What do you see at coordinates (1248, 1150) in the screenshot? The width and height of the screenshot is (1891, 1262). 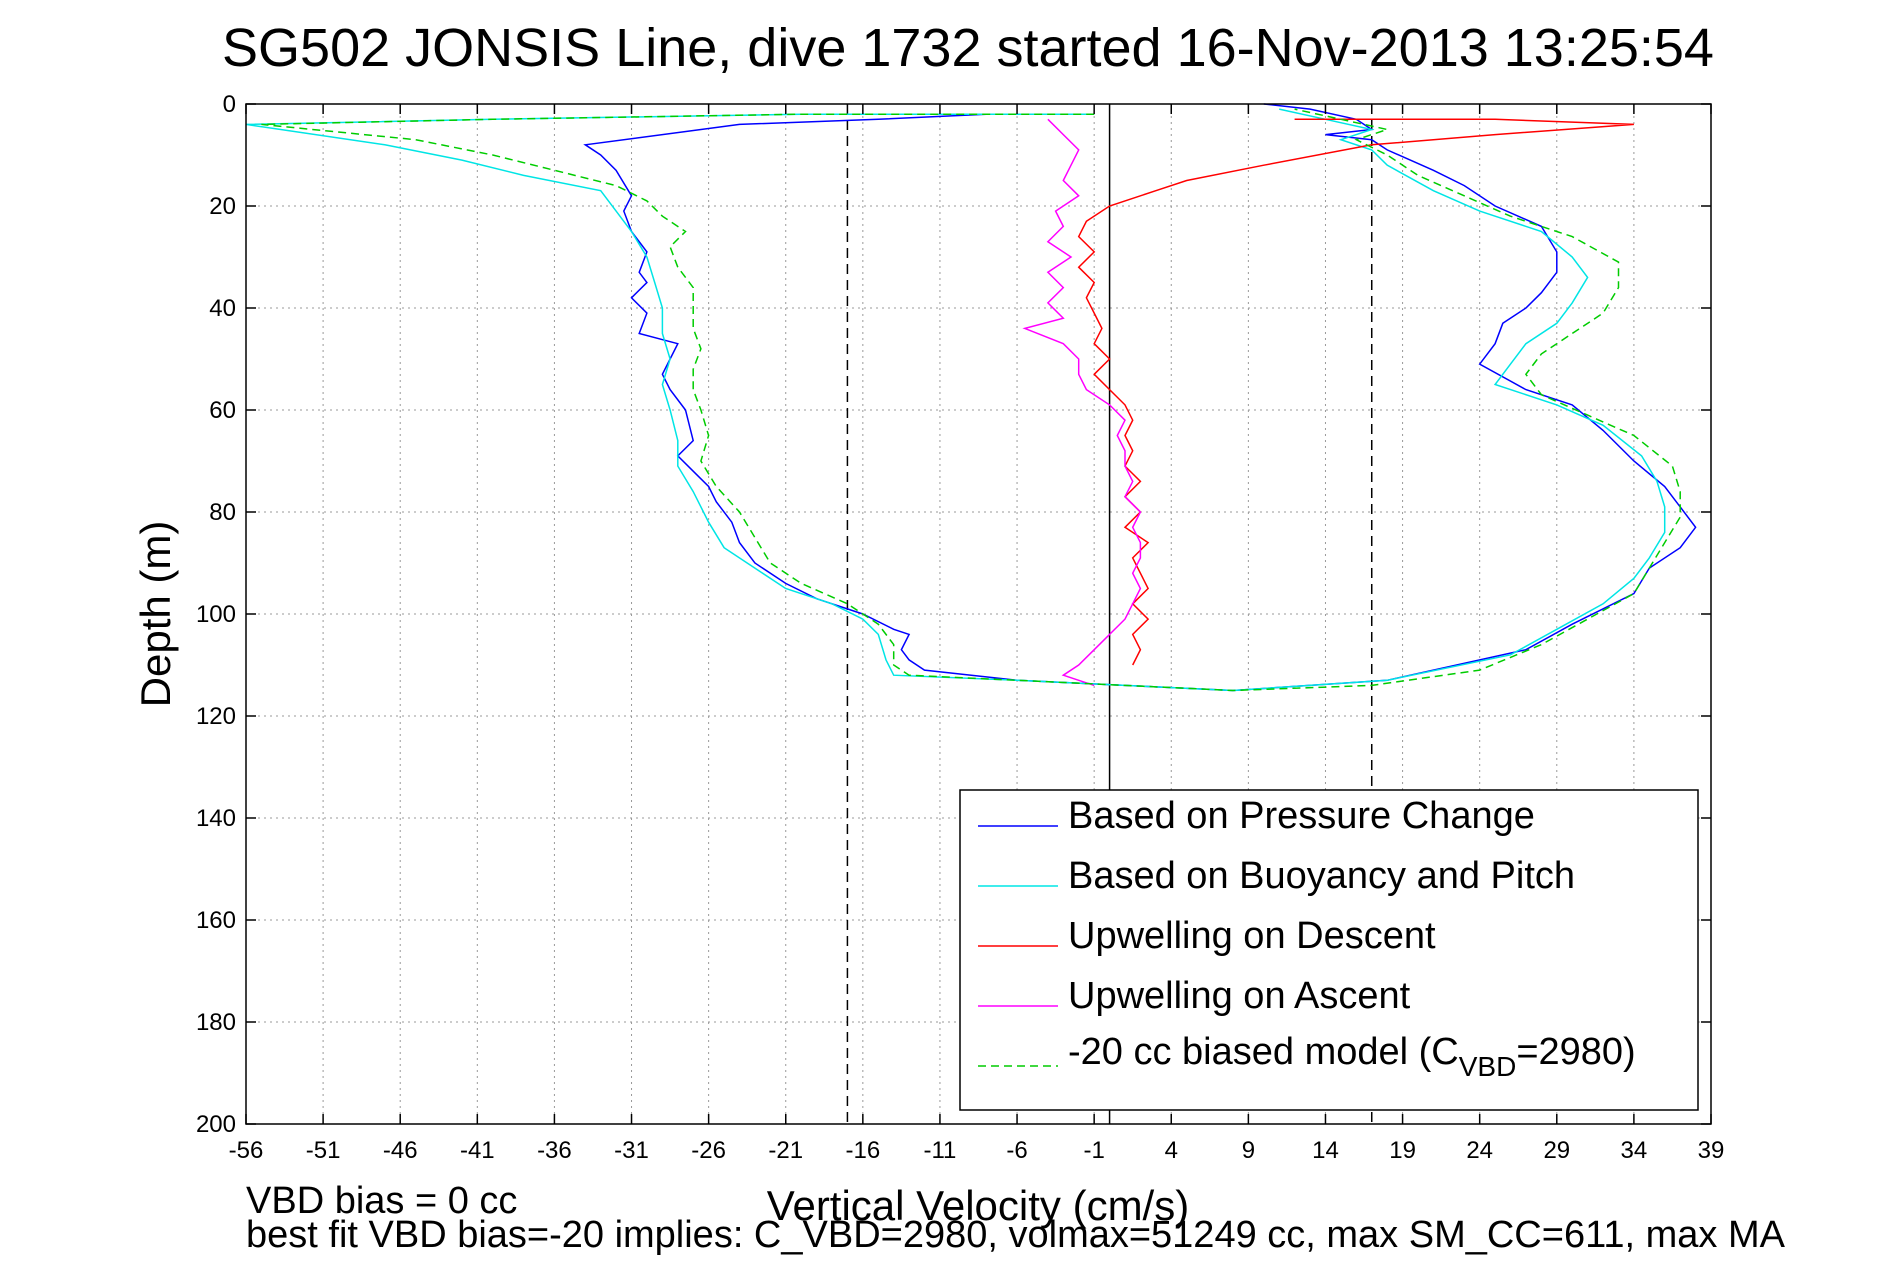 I see `x-tick-label: 9` at bounding box center [1248, 1150].